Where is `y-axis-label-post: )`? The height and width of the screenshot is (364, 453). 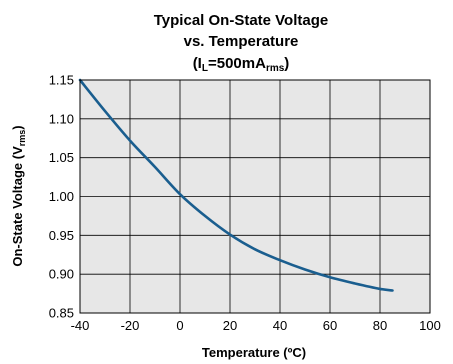 y-axis-label-post: ) is located at coordinates (17, 127).